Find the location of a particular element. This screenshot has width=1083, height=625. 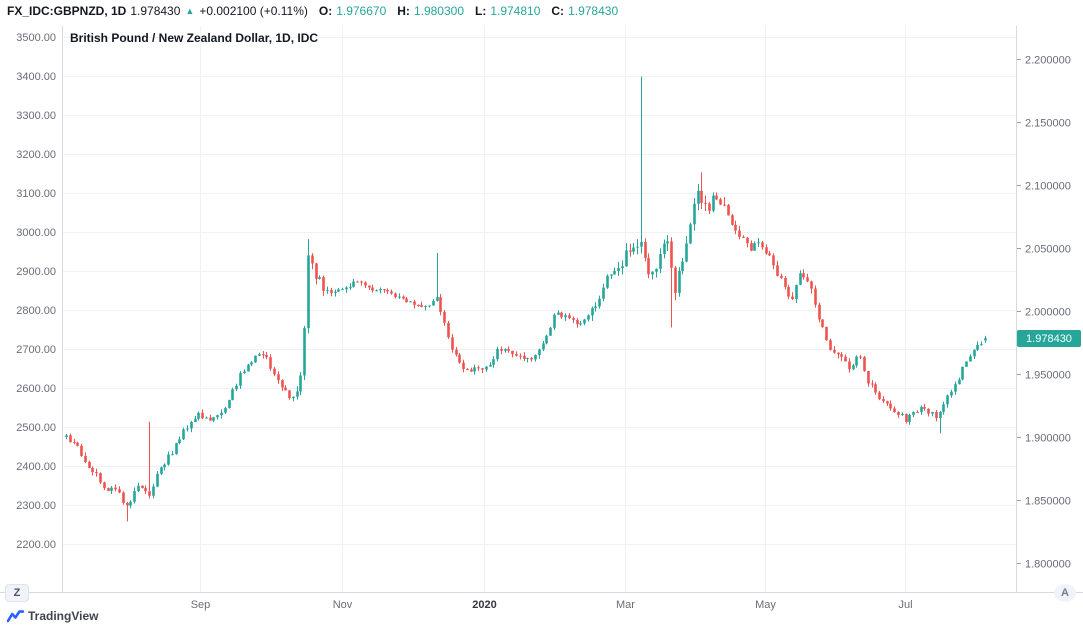

y-axis-right-label: 2.100000 is located at coordinates (1048, 187).